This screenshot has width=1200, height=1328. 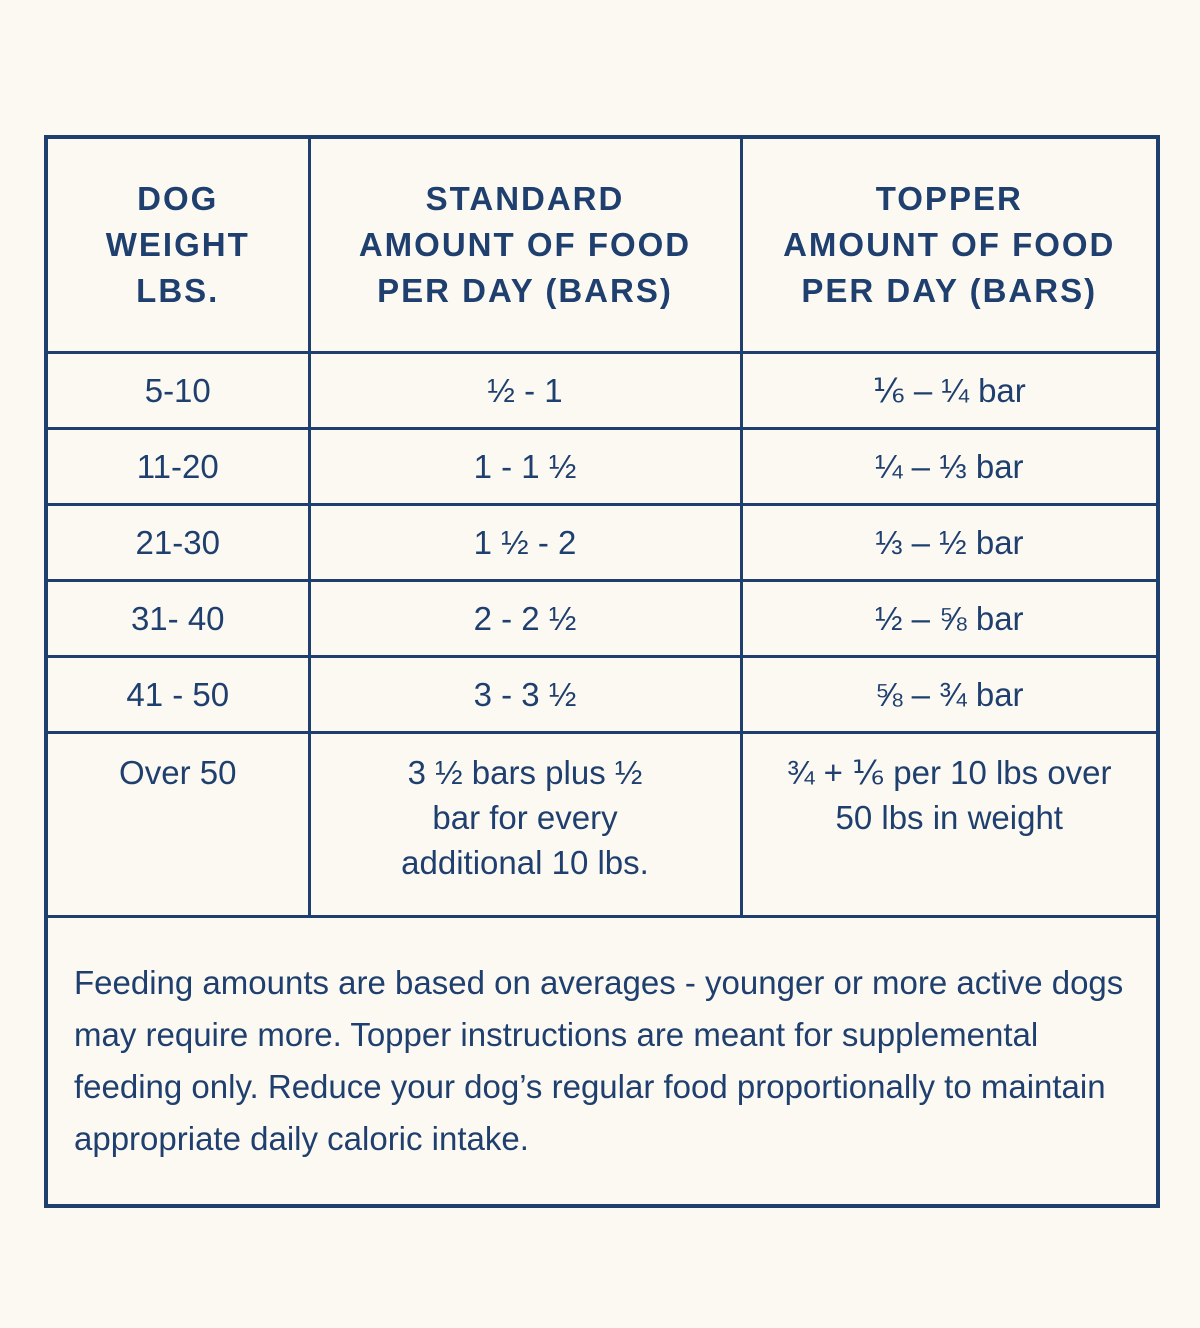 I want to click on header-cell: DOG WEIGHT LBS., so click(x=177, y=244).